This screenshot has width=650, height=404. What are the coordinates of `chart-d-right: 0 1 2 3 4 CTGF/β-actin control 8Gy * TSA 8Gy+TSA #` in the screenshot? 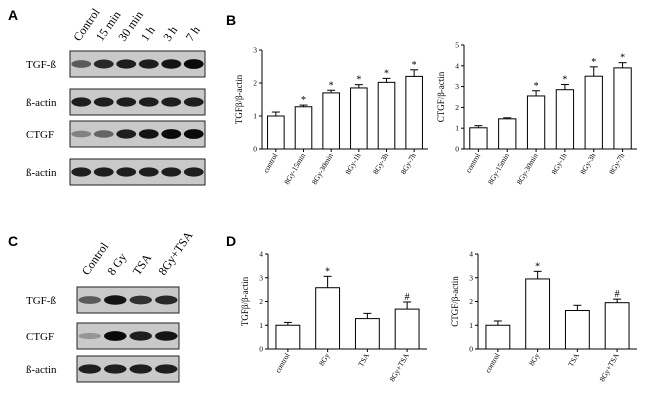 It's located at (543, 316).